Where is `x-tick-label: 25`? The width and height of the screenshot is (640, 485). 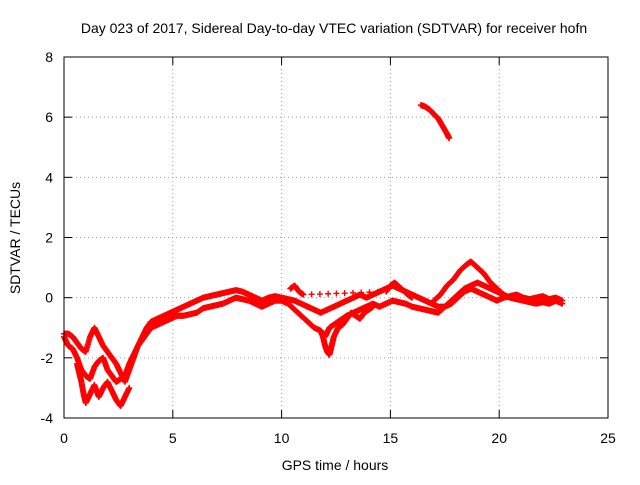
x-tick-label: 25 is located at coordinates (608, 438).